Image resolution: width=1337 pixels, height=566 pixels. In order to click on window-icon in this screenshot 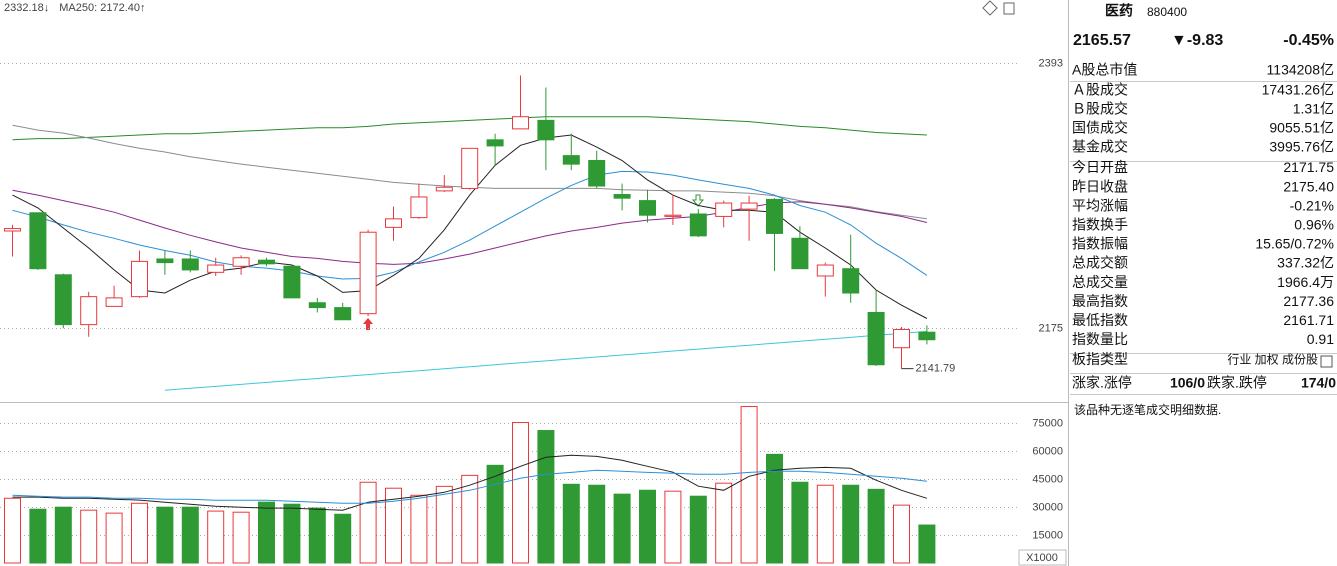, I will do `click(1009, 8)`.